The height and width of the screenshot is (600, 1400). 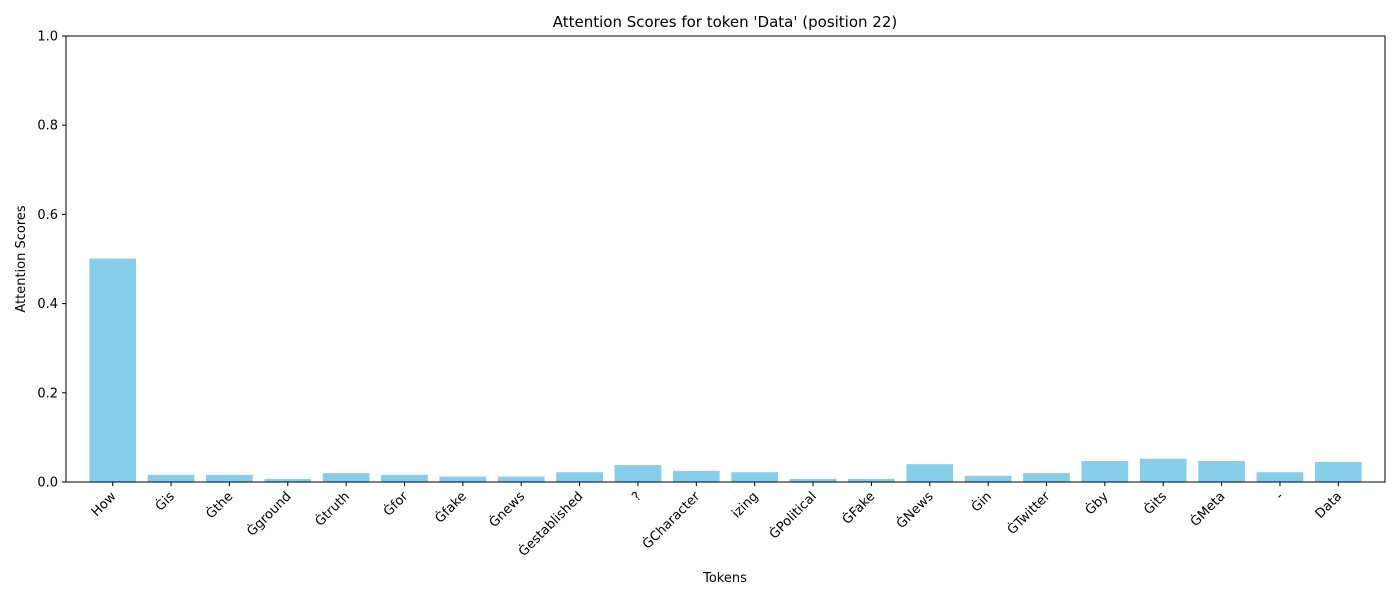 I want to click on x-tick-label: Ġground, so click(x=269, y=514).